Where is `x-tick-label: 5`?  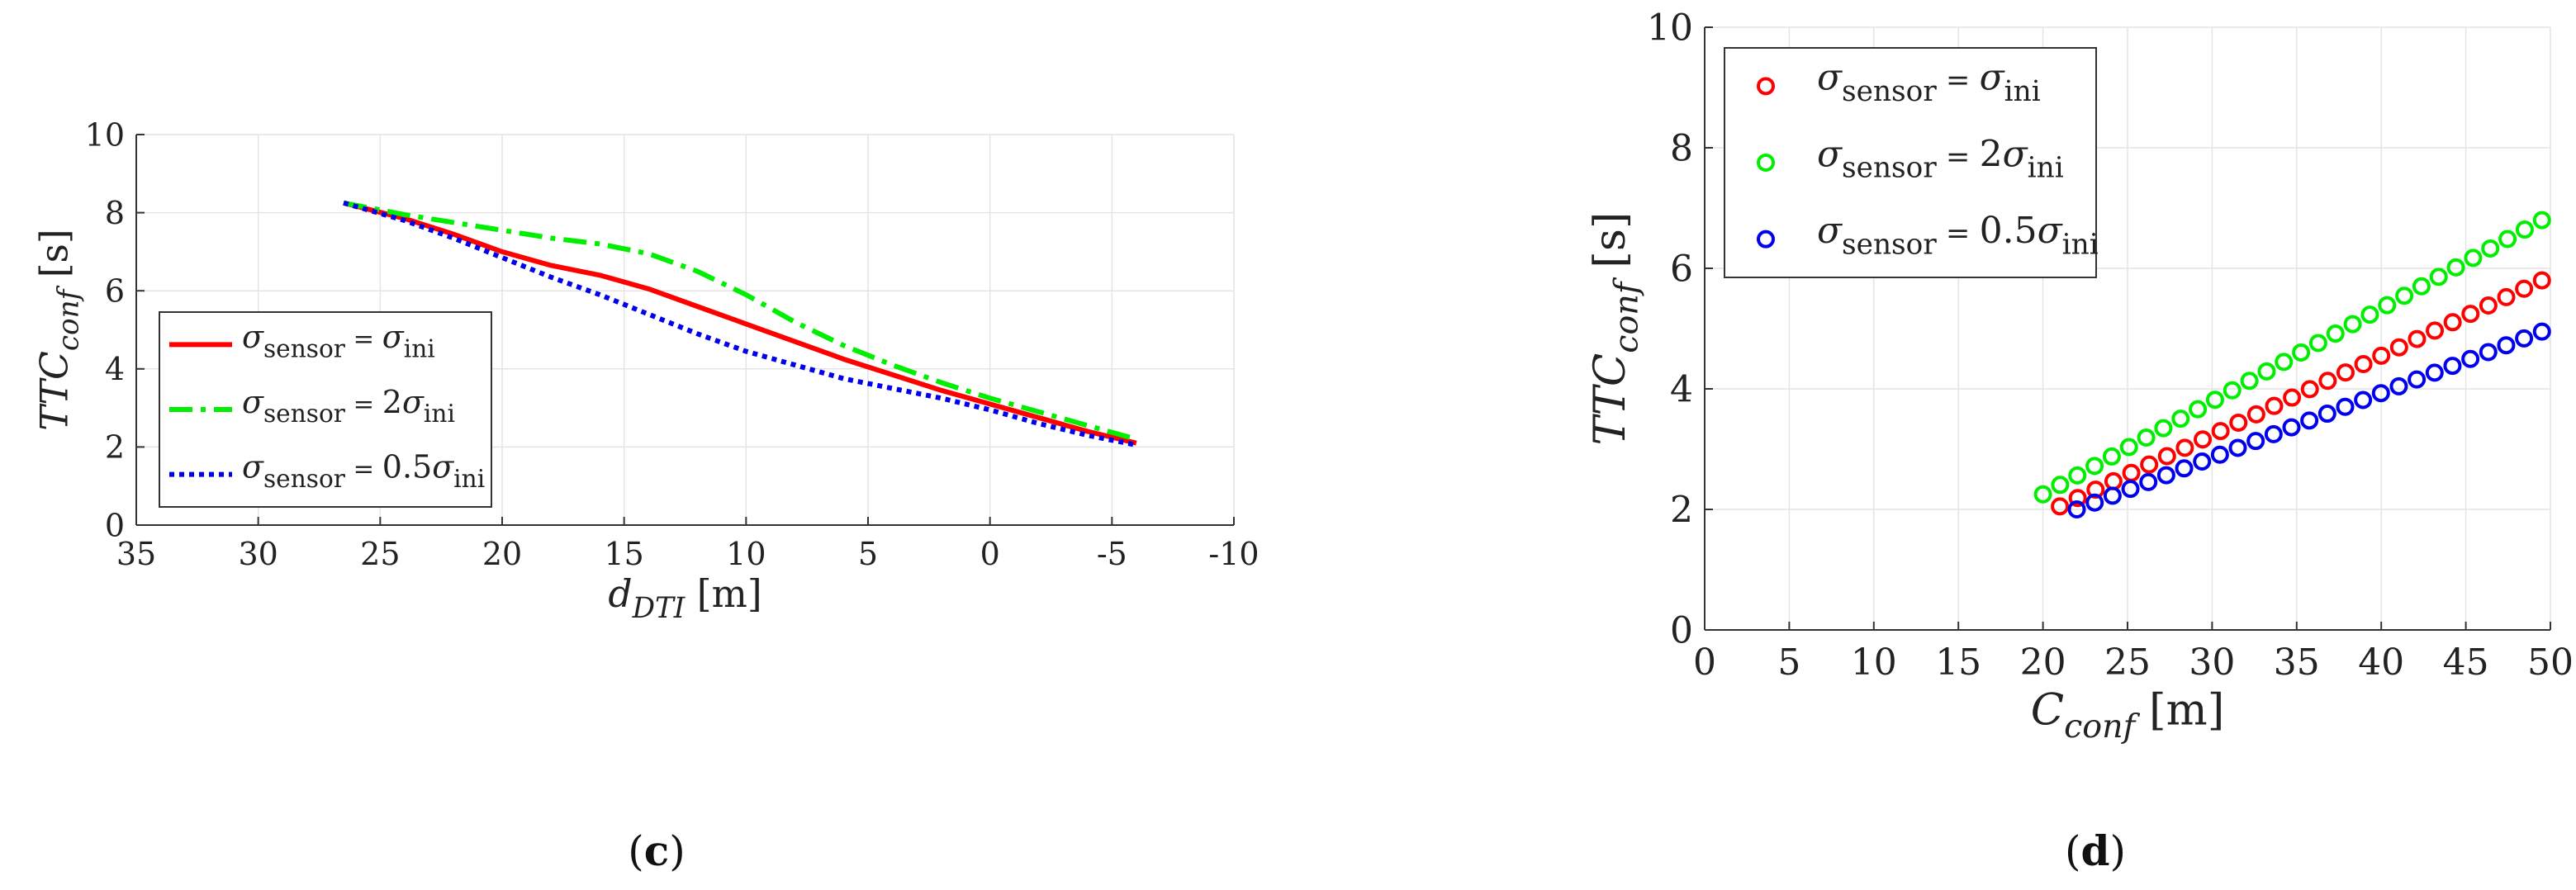 x-tick-label: 5 is located at coordinates (1789, 662).